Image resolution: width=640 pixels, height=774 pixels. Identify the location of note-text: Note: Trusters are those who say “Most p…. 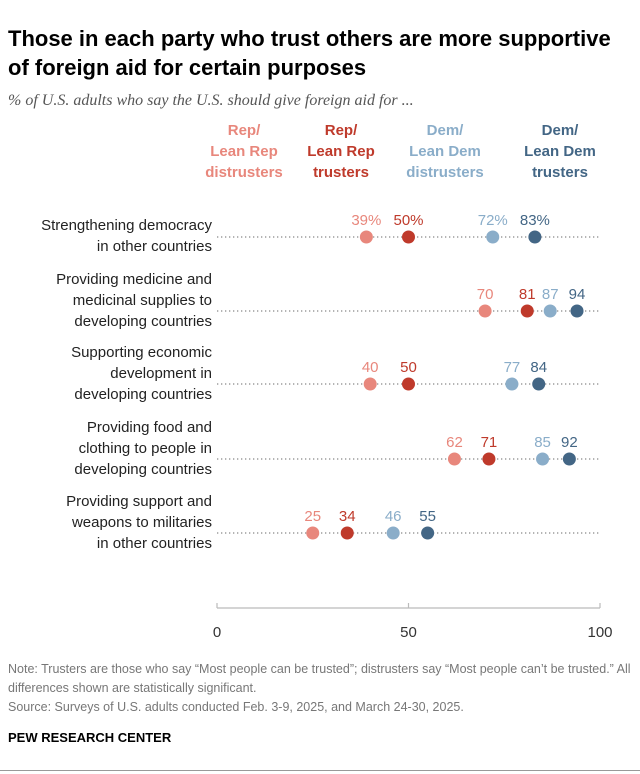
(319, 678).